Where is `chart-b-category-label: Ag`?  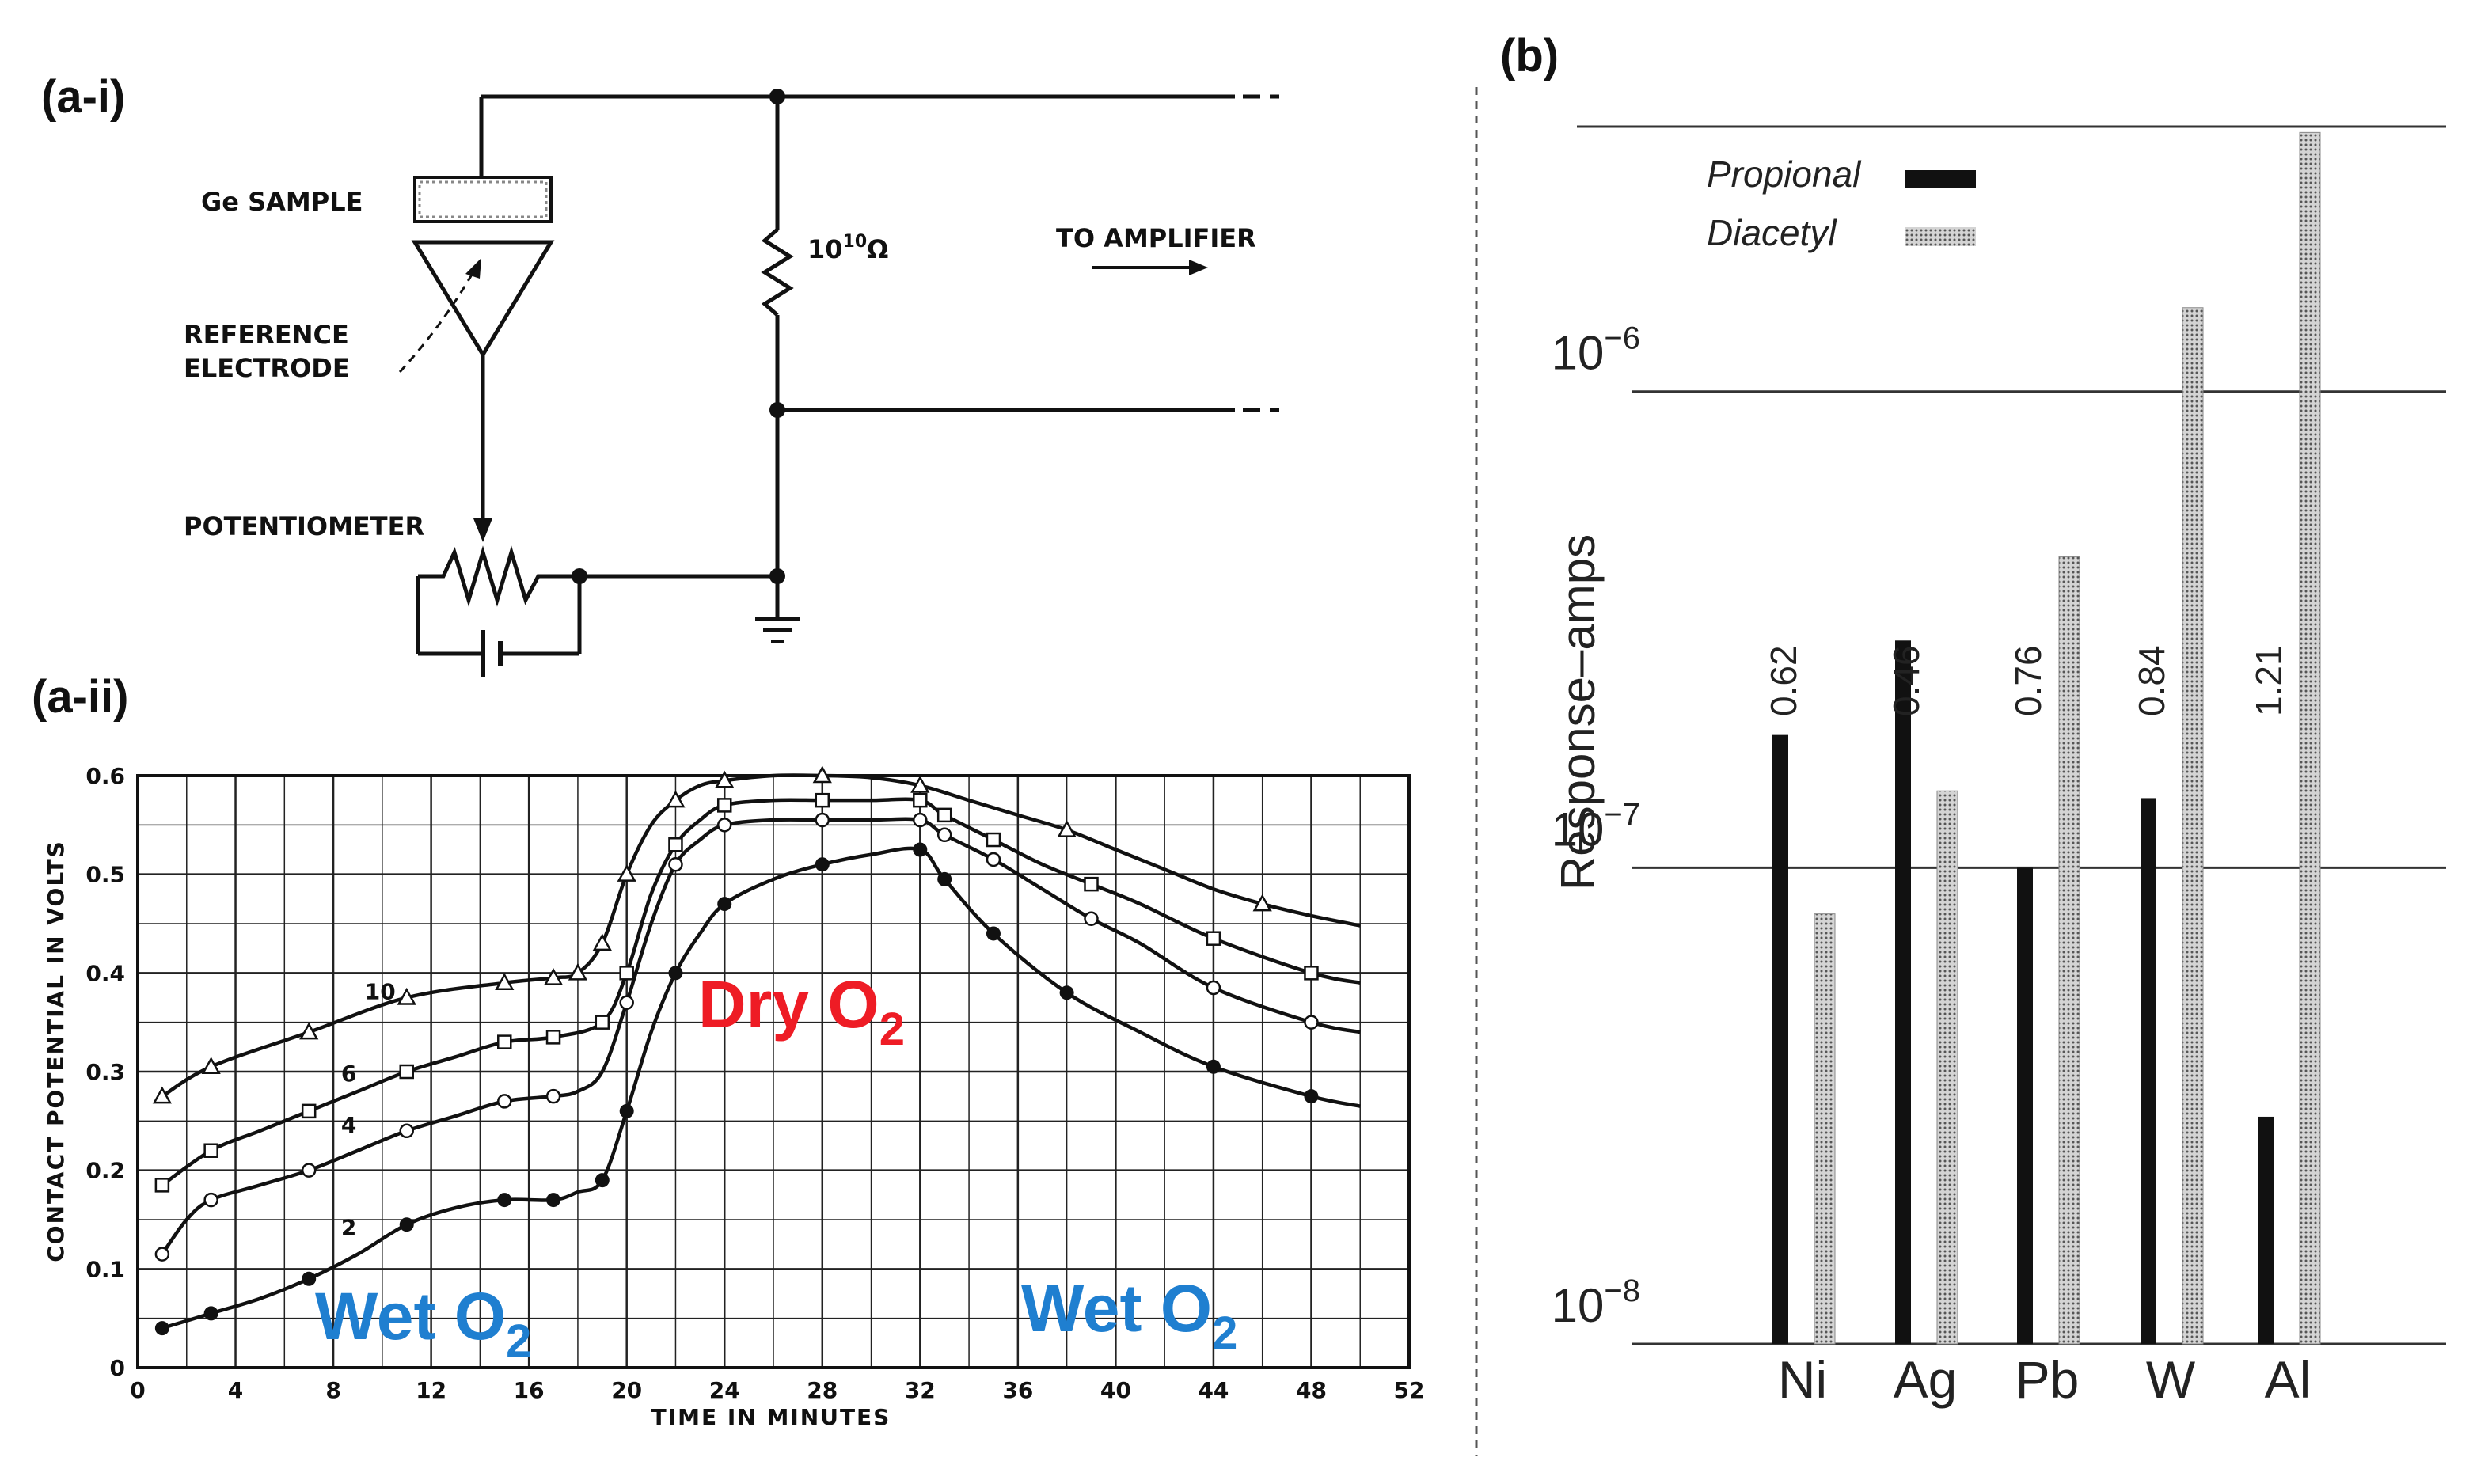
chart-b-category-label: Ag is located at coordinates (1926, 1379).